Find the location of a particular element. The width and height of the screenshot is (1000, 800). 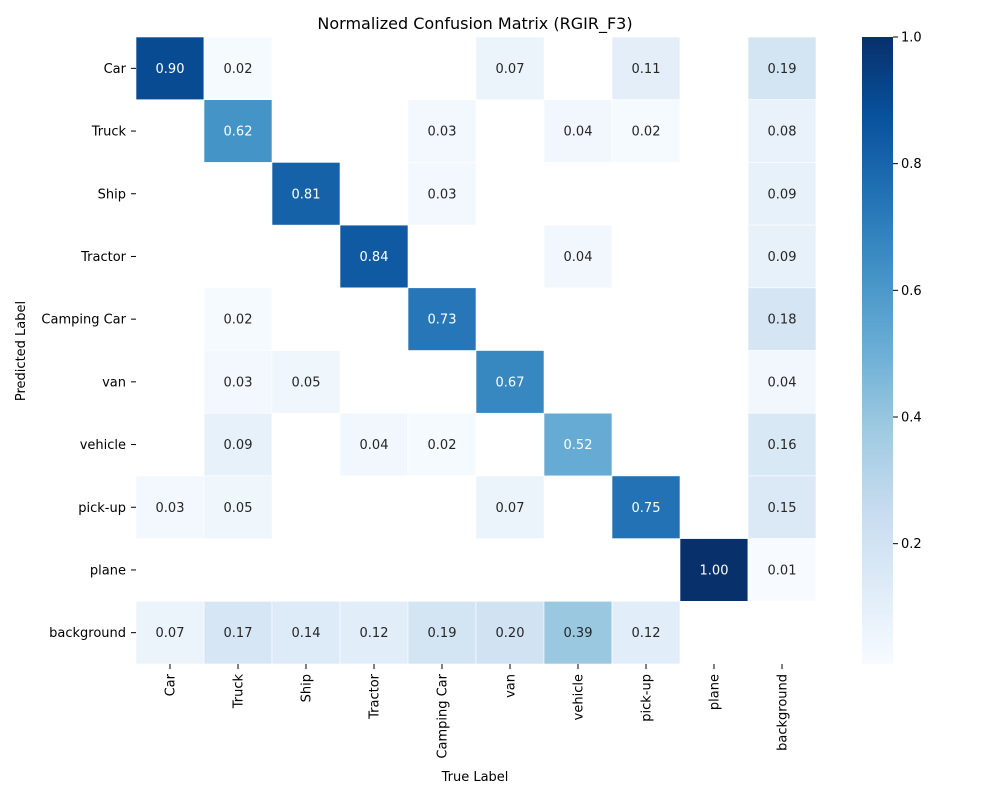

cell-value-label: 0.52 is located at coordinates (578, 445).